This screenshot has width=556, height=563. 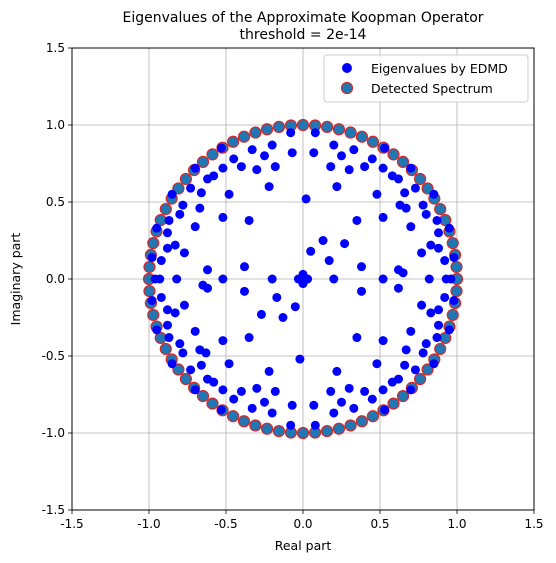 What do you see at coordinates (55, 125) in the screenshot?
I see `y-tick-label: 1.0` at bounding box center [55, 125].